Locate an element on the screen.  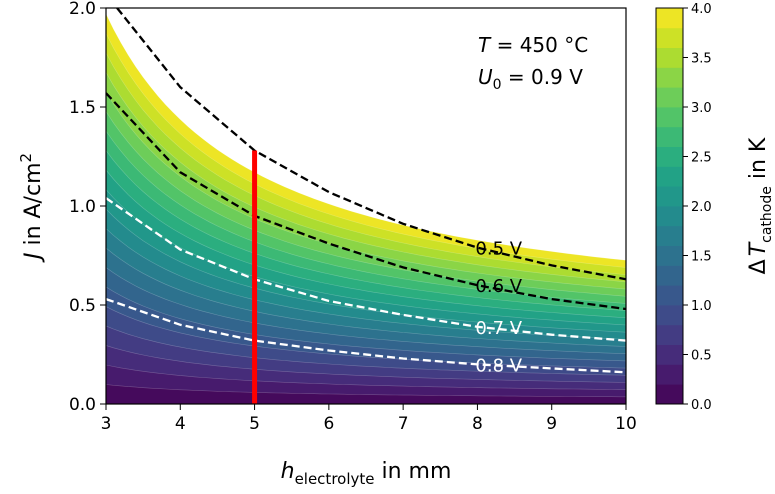
colorbar-tick-label: 1.5 is located at coordinates (701, 257).